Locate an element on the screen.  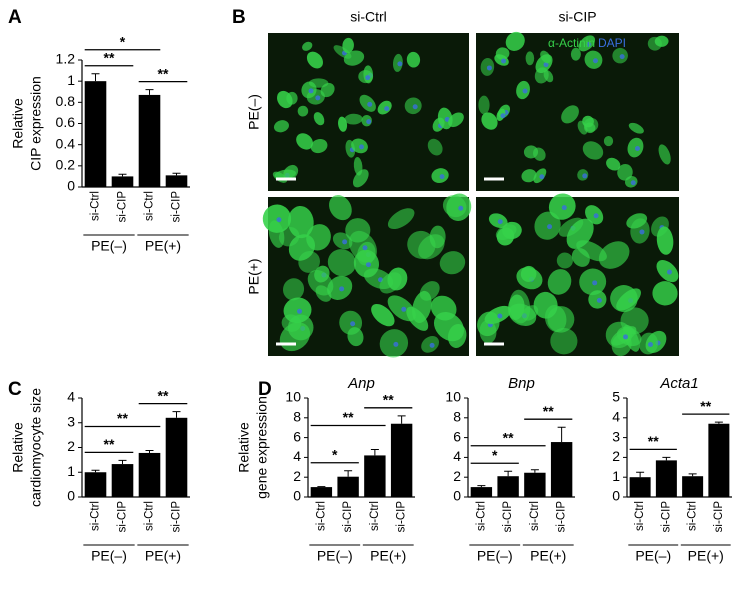
y-tick-label: 10 is located at coordinates (293, 397).